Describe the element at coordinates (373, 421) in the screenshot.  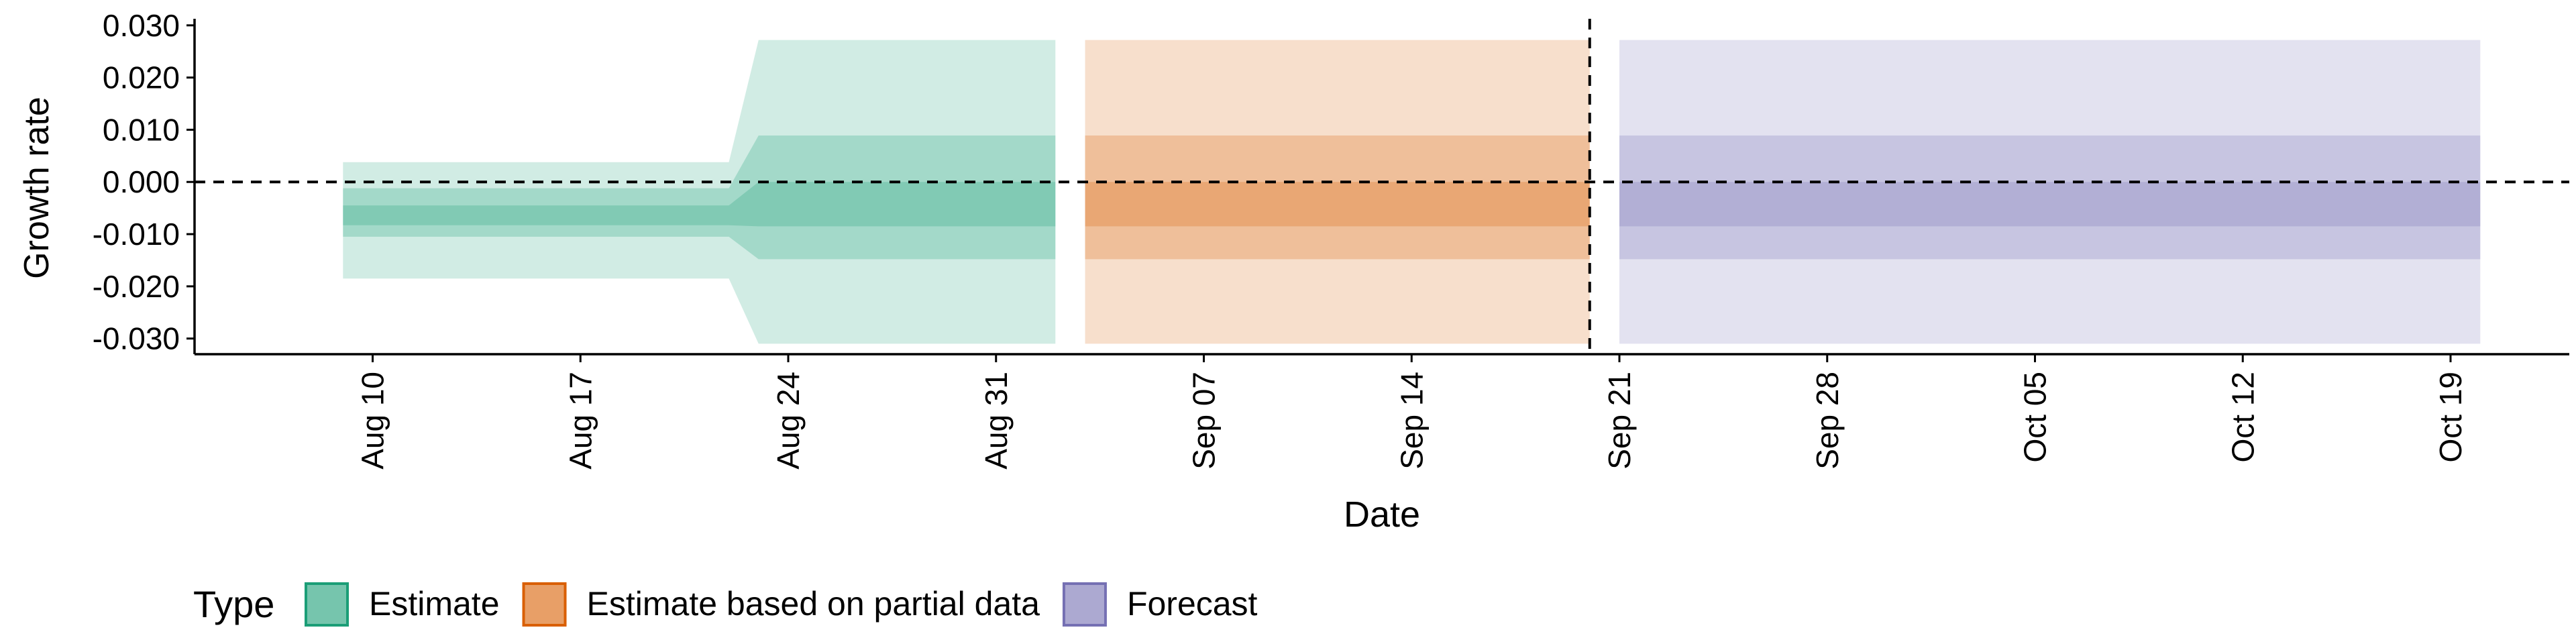
I see `x-tick-label-0: Aug 10` at that location.